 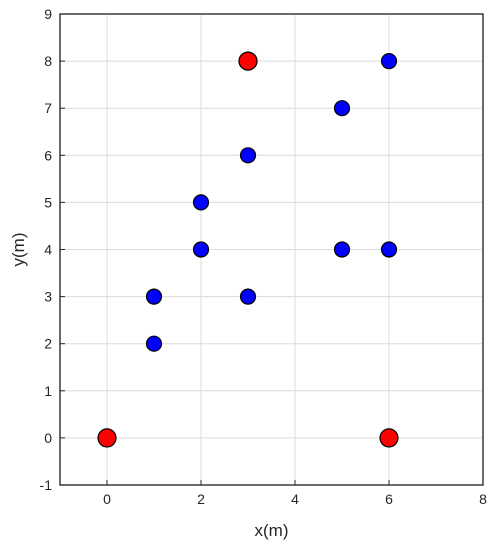 I want to click on x-tick-label: 4, so click(x=295, y=499).